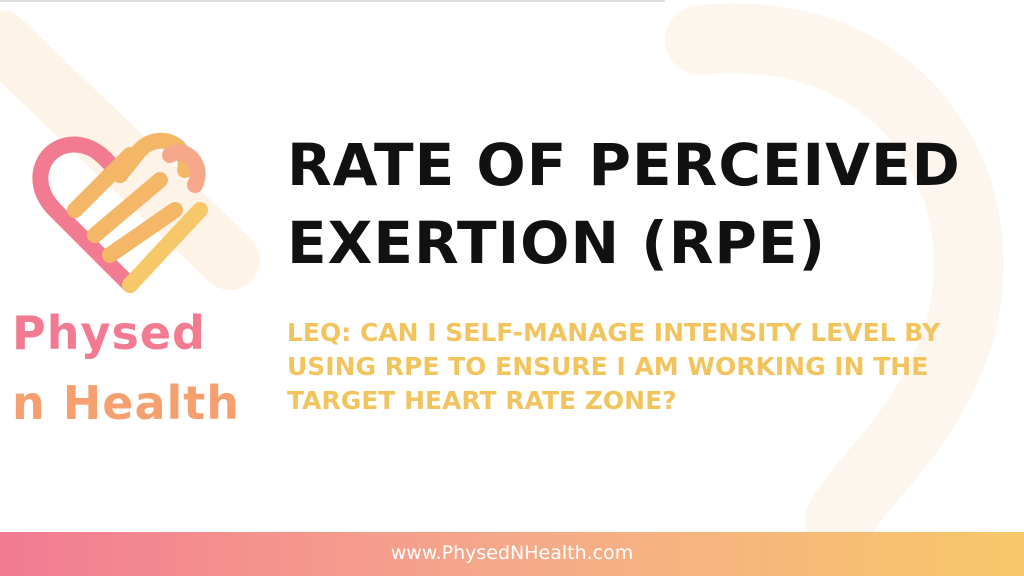 This screenshot has width=1024, height=576. I want to click on brand-line-1: Physed, so click(109, 333).